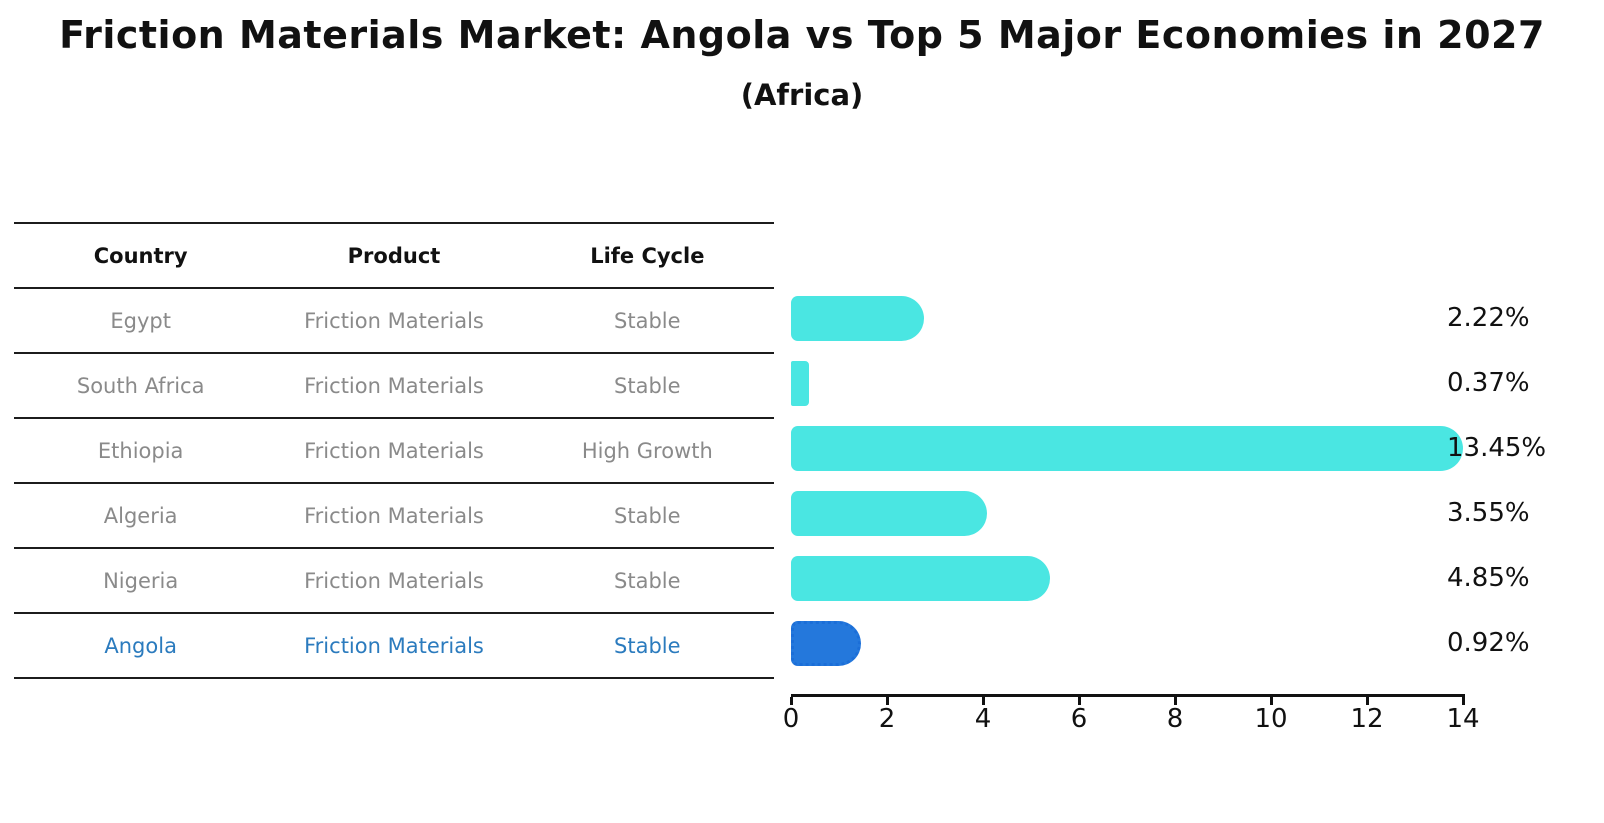  I want to click on table-row-algeria: Algeria Friction Materials Stable, so click(394, 514).